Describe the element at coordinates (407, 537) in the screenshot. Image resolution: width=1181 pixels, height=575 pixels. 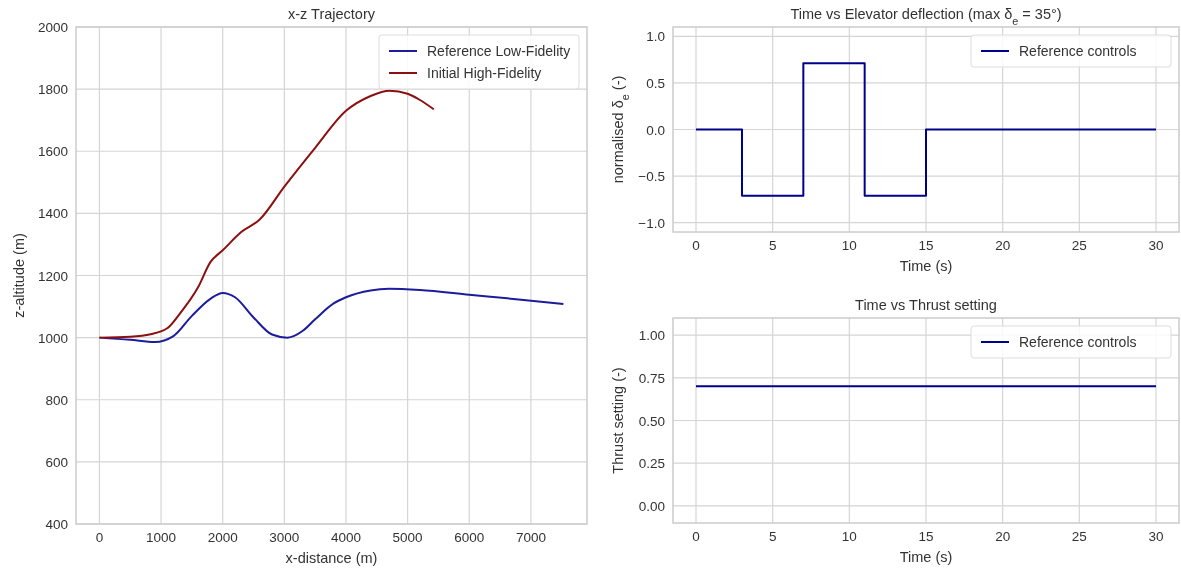
I see `x-tick-label: 5000` at that location.